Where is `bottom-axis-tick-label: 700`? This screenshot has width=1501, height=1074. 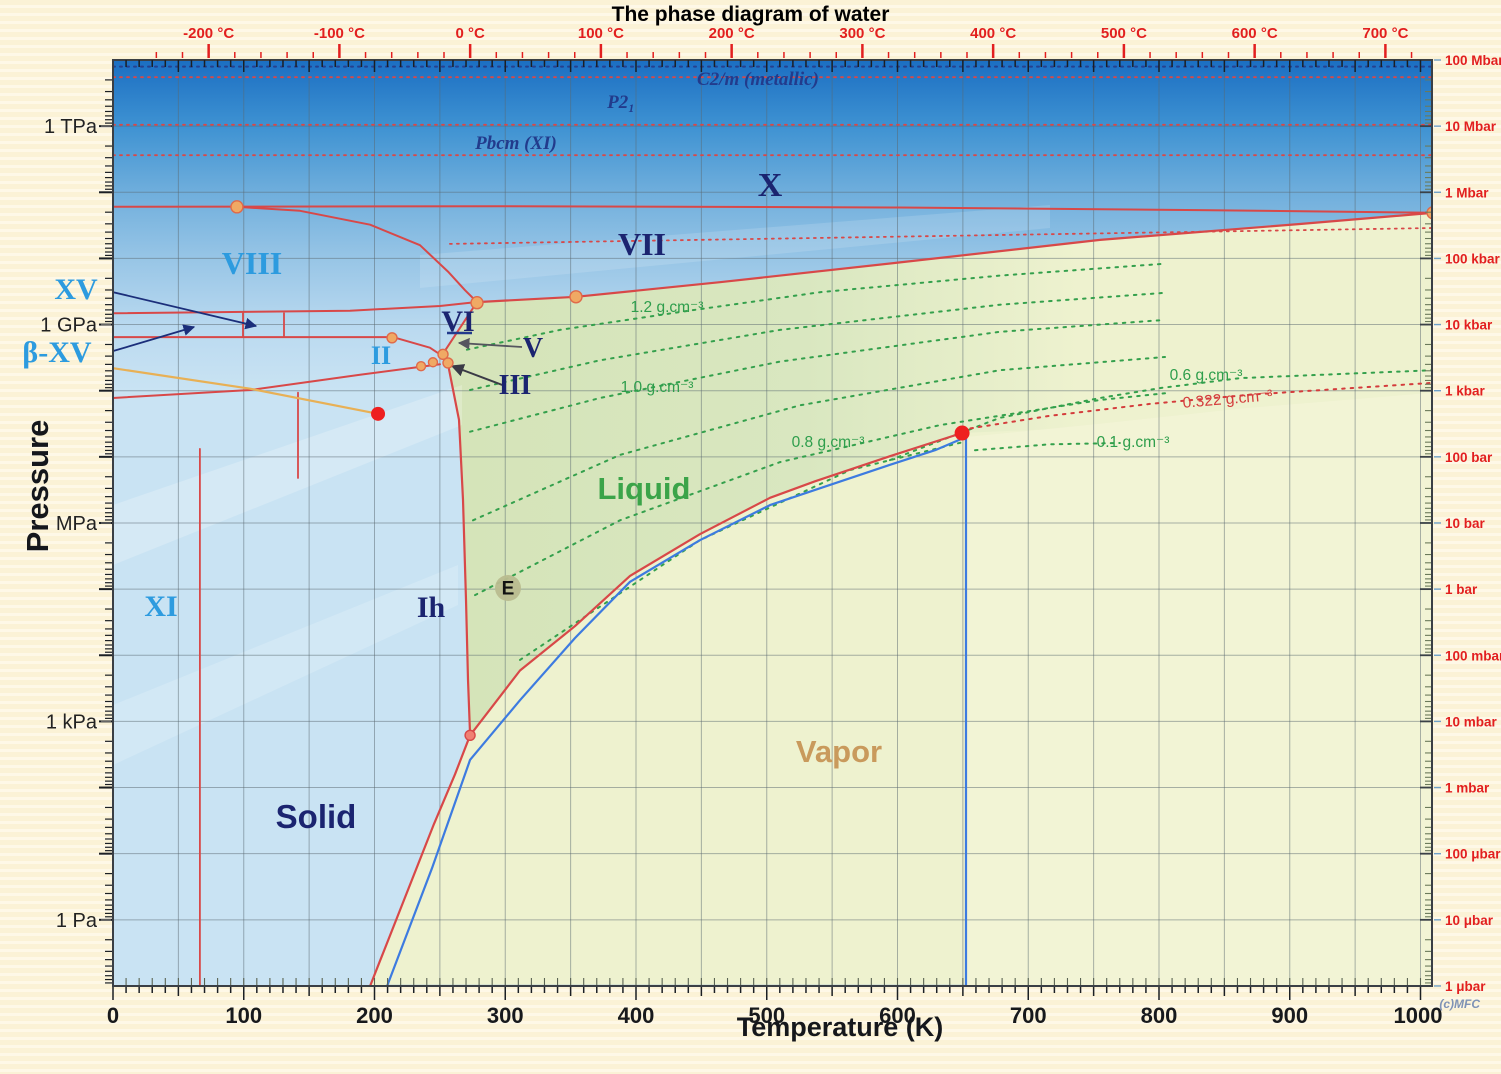 bottom-axis-tick-label: 700 is located at coordinates (1028, 1015).